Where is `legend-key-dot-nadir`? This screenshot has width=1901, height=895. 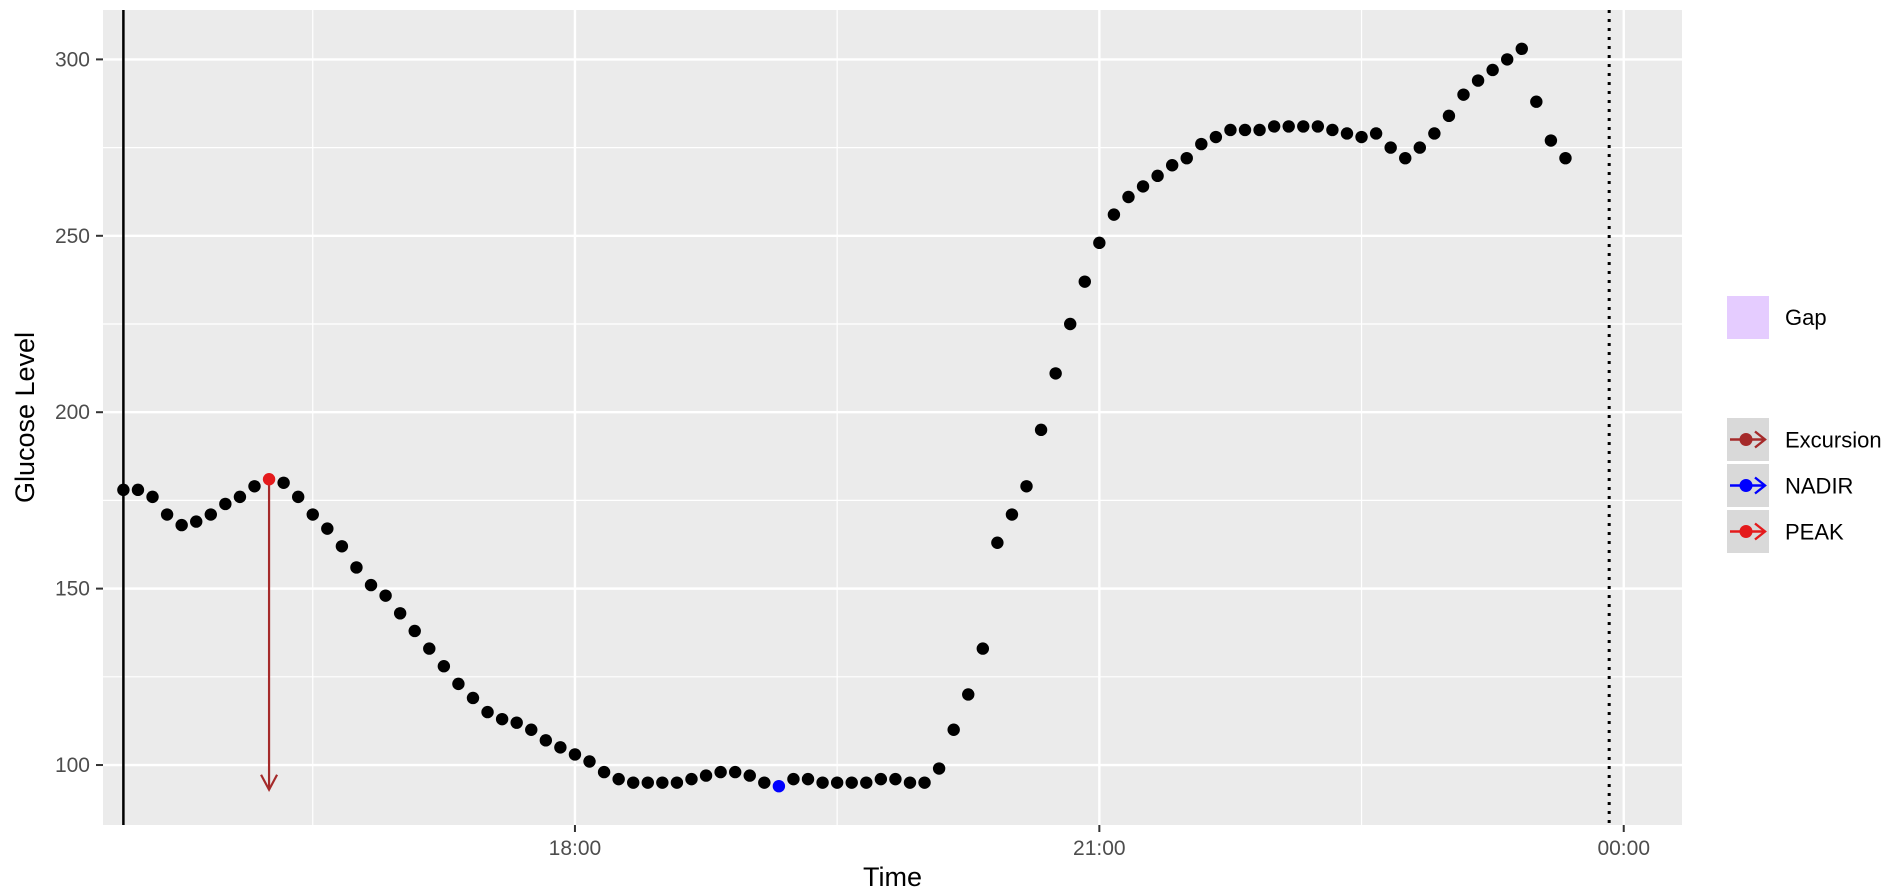
legend-key-dot-nadir is located at coordinates (1746, 485).